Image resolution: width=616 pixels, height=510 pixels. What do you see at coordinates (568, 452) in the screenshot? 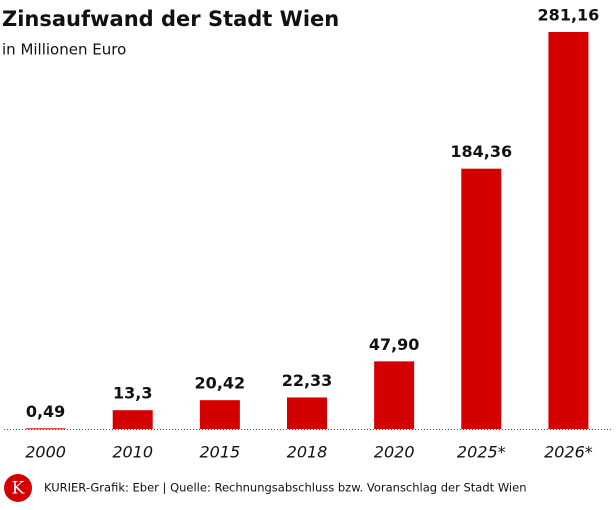
I see `x-tick-label: 2026*` at bounding box center [568, 452].